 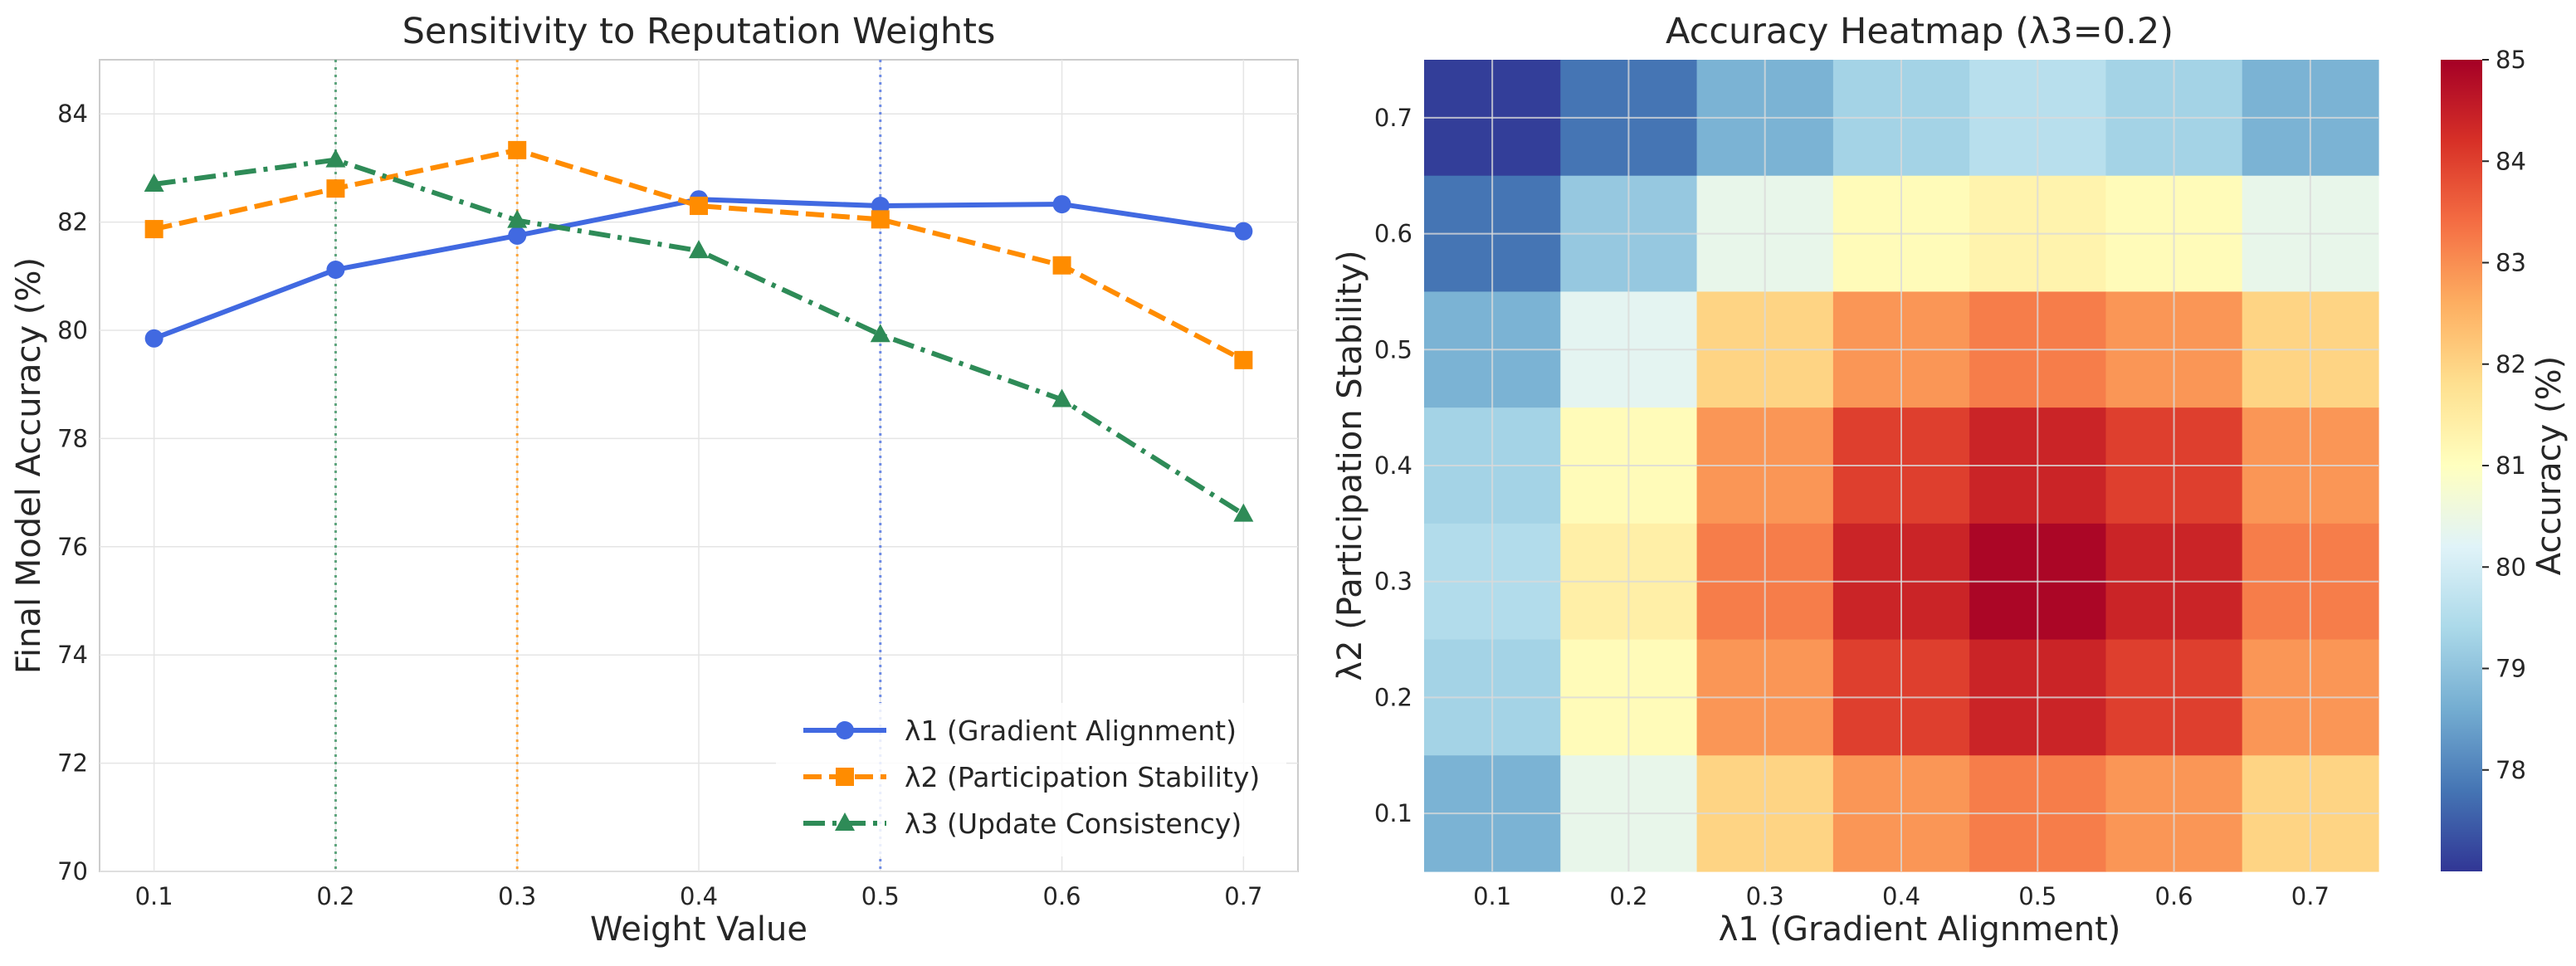 What do you see at coordinates (2511, 466) in the screenshot?
I see `colorbar-tick-label: 81` at bounding box center [2511, 466].